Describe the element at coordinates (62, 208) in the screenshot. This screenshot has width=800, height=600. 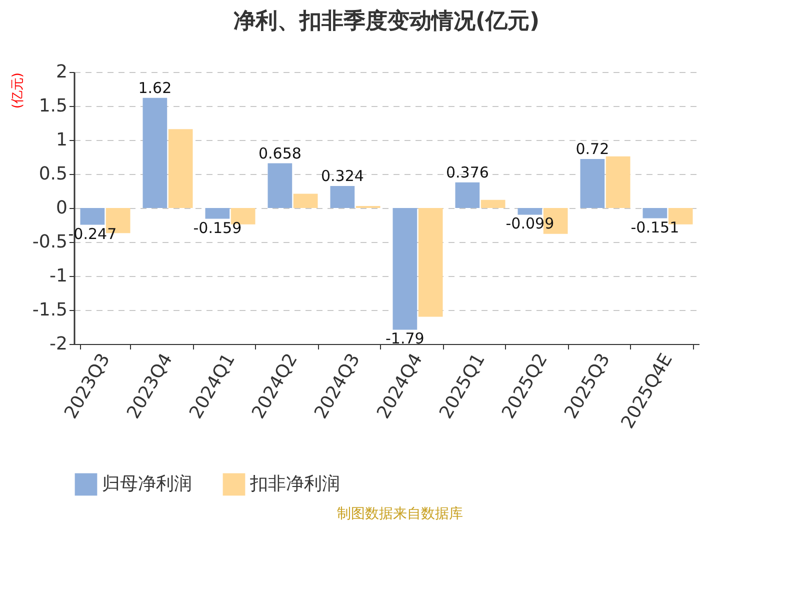
I see `y-tick-label: 0` at that location.